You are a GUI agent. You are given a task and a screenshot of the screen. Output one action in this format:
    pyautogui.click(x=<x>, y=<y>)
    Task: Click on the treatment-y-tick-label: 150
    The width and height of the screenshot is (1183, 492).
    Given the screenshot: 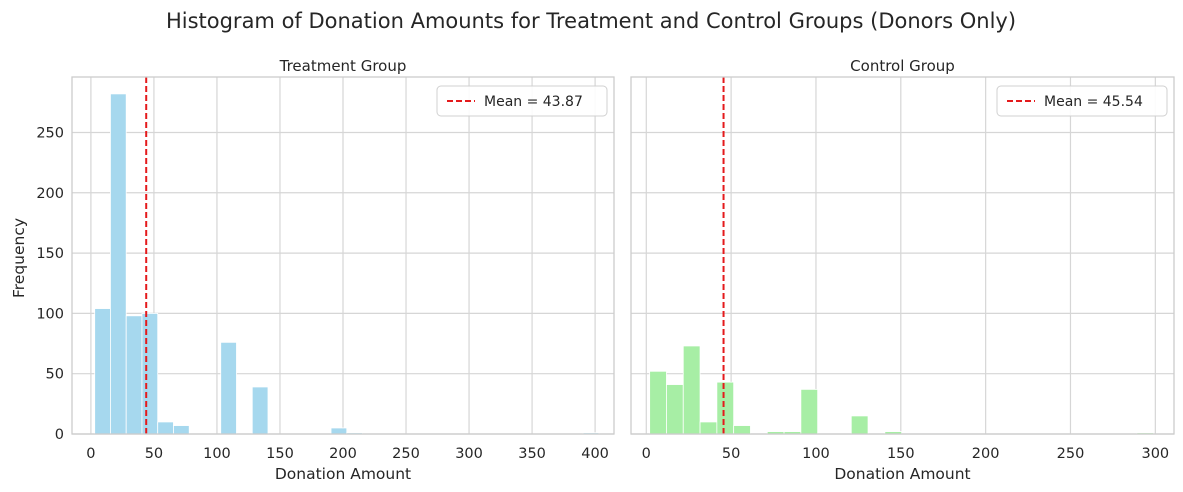 What is the action you would take?
    pyautogui.click(x=50, y=254)
    